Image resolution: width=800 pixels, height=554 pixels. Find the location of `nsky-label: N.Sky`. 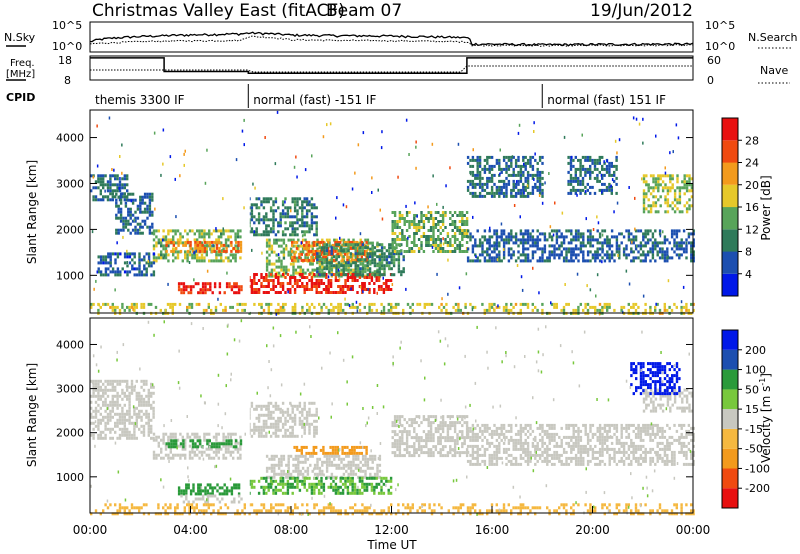

nsky-label: N.Sky is located at coordinates (20, 37).